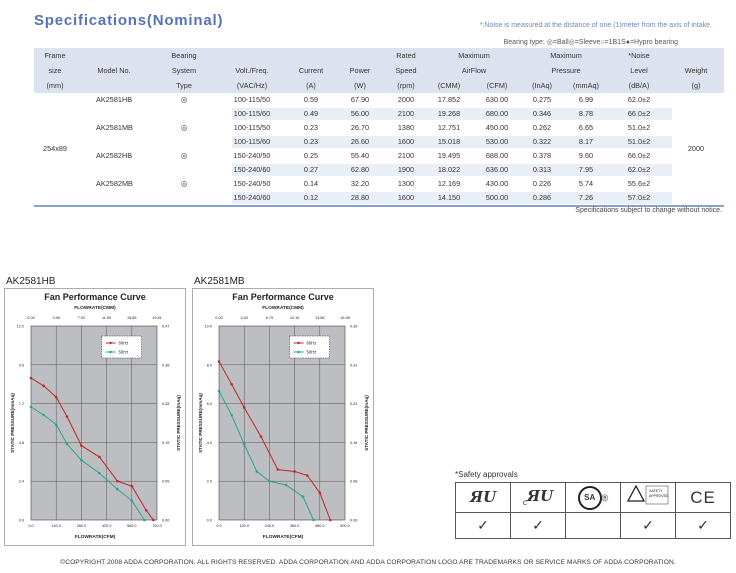  I want to click on spec-cell-mmaq: 6.65, so click(586, 127).